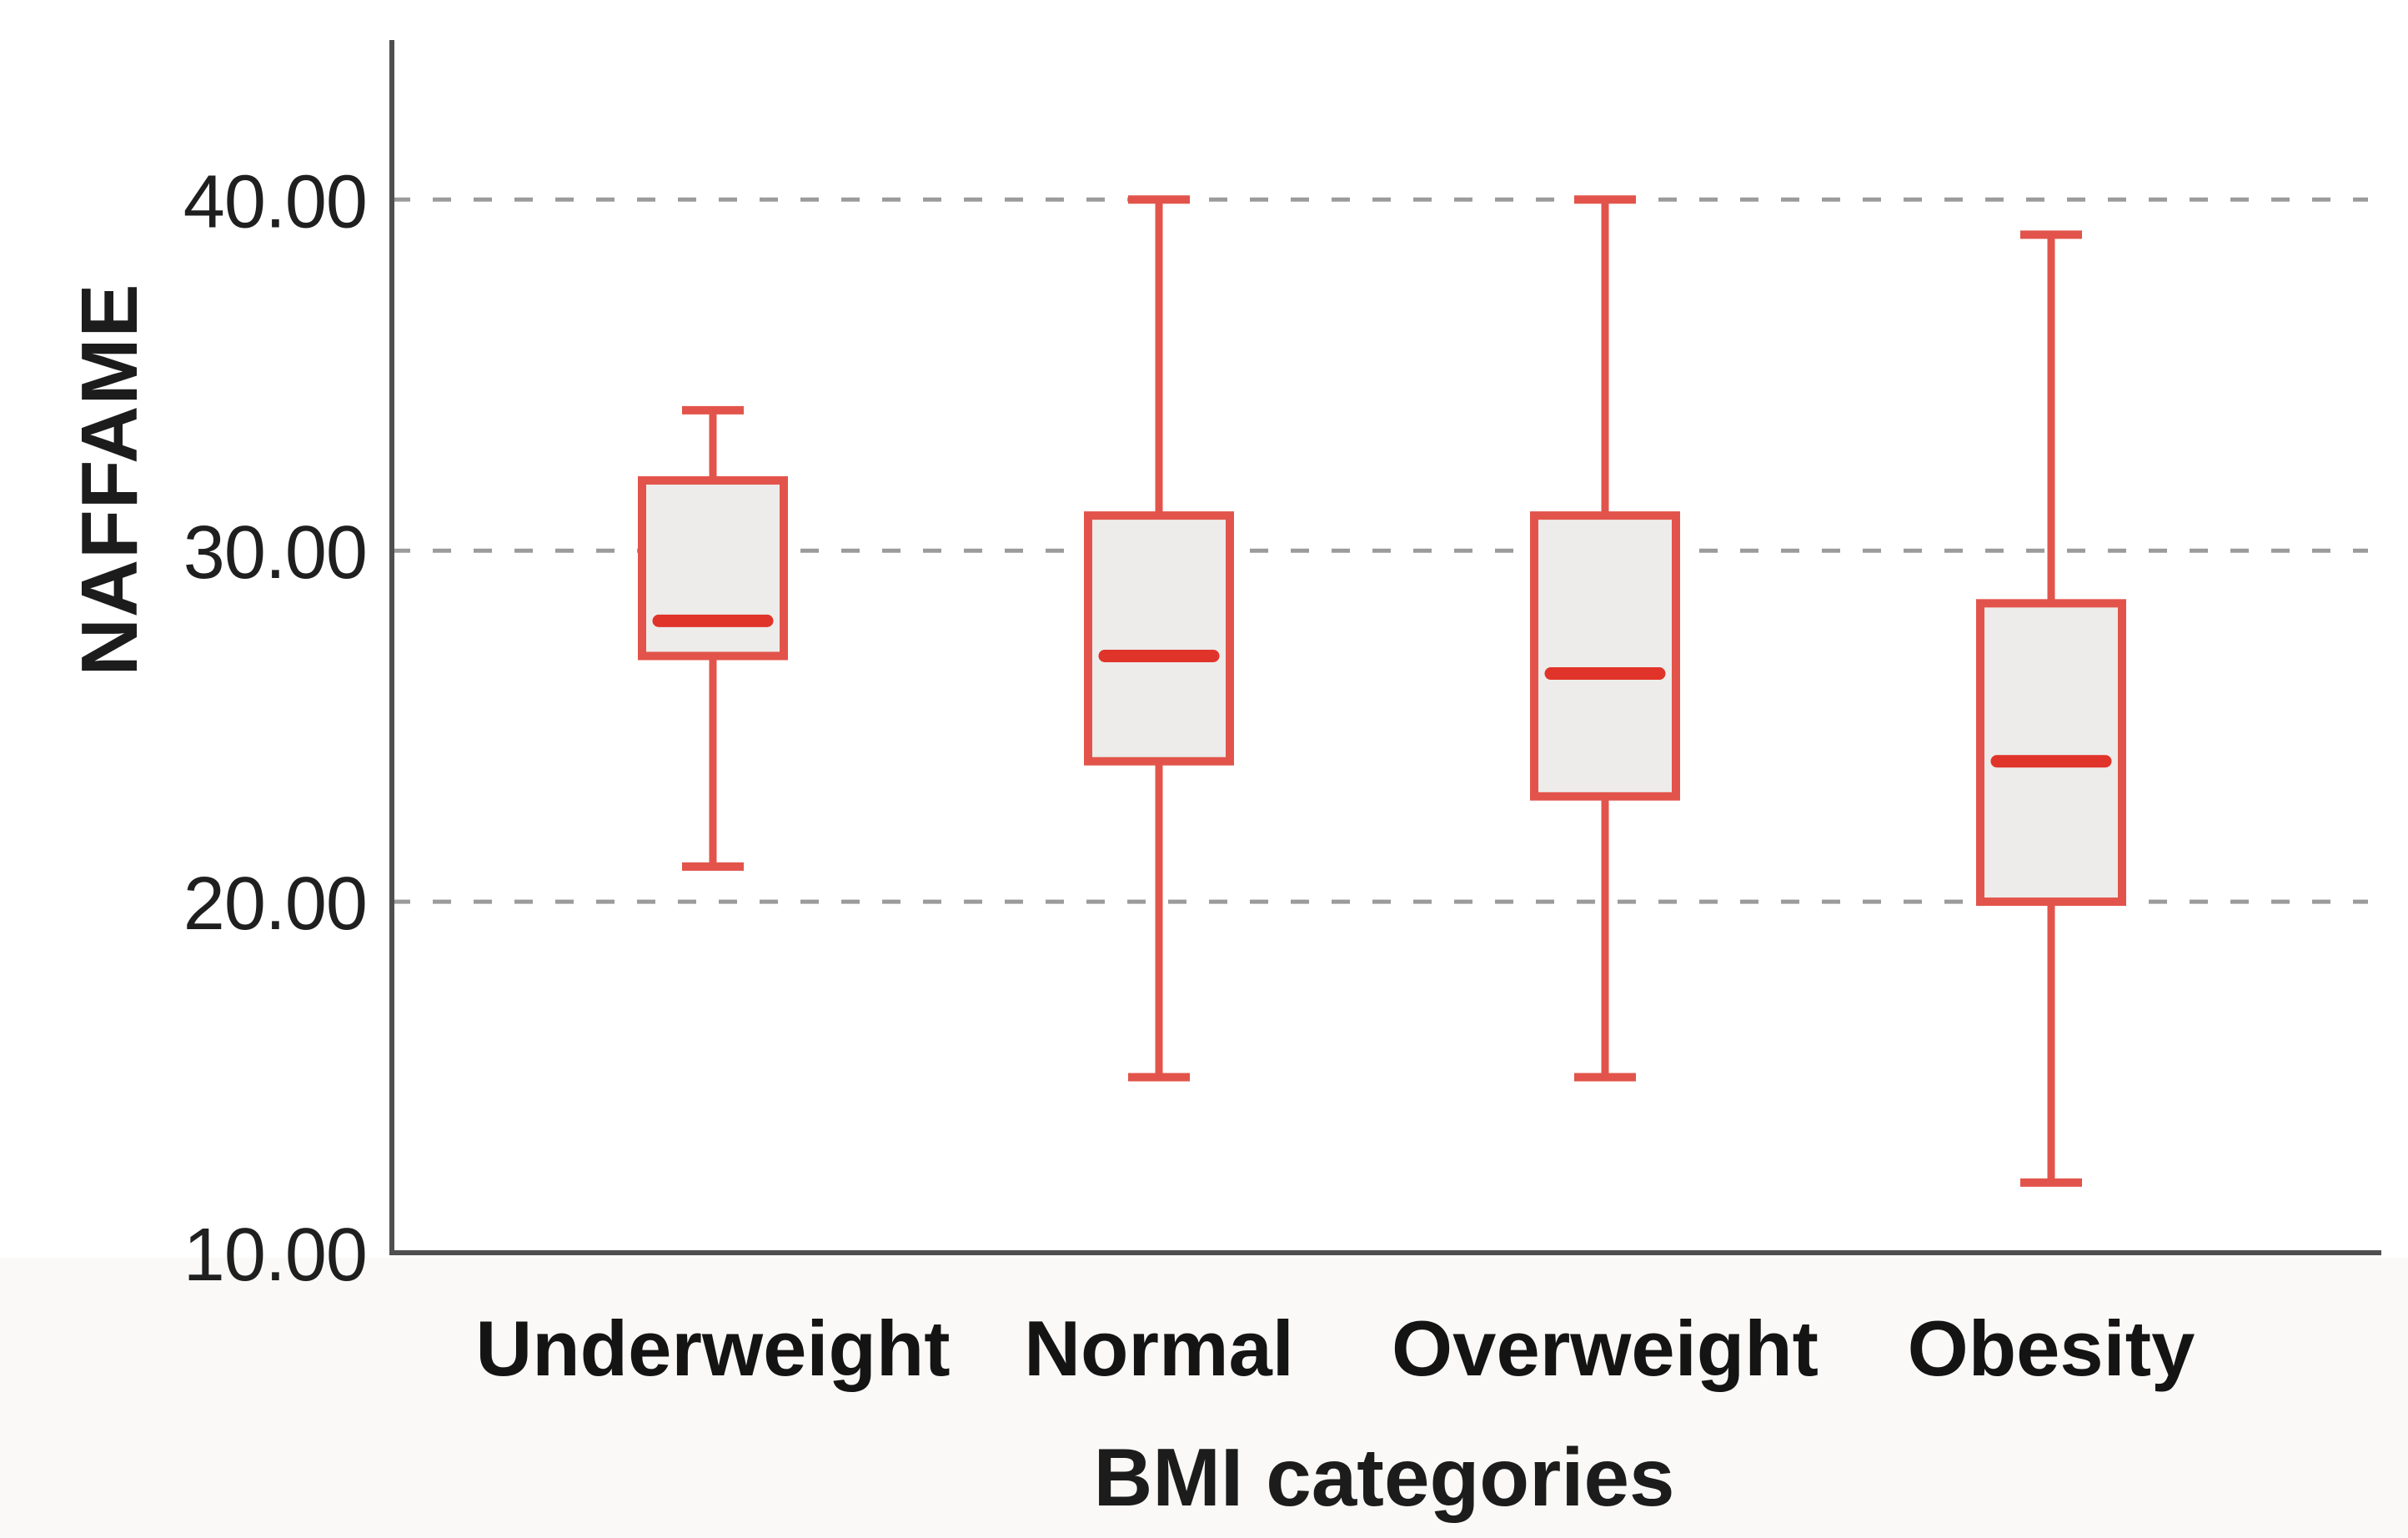  Describe the element at coordinates (275, 1255) in the screenshot. I see `y-tick-label: 10.00` at that location.